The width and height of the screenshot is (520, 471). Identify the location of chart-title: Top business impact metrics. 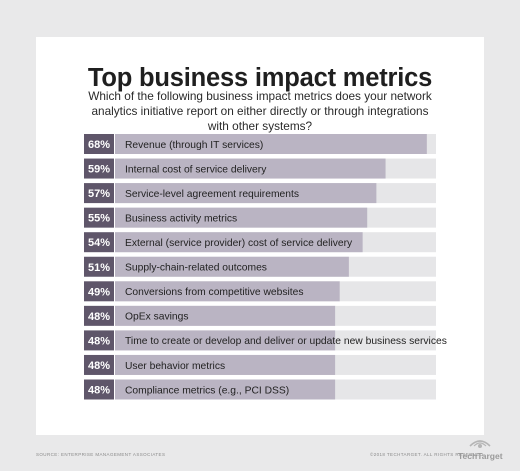
(260, 78).